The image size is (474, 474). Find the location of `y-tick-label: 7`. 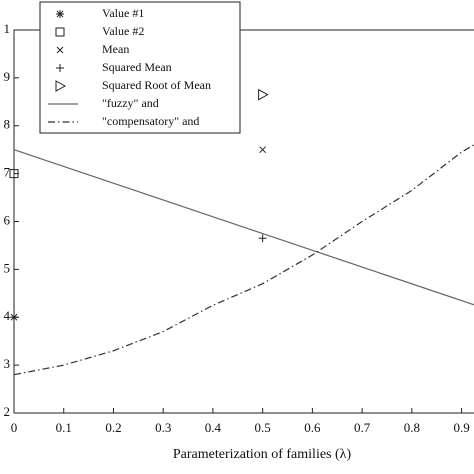

y-tick-label: 7 is located at coordinates (7, 172).